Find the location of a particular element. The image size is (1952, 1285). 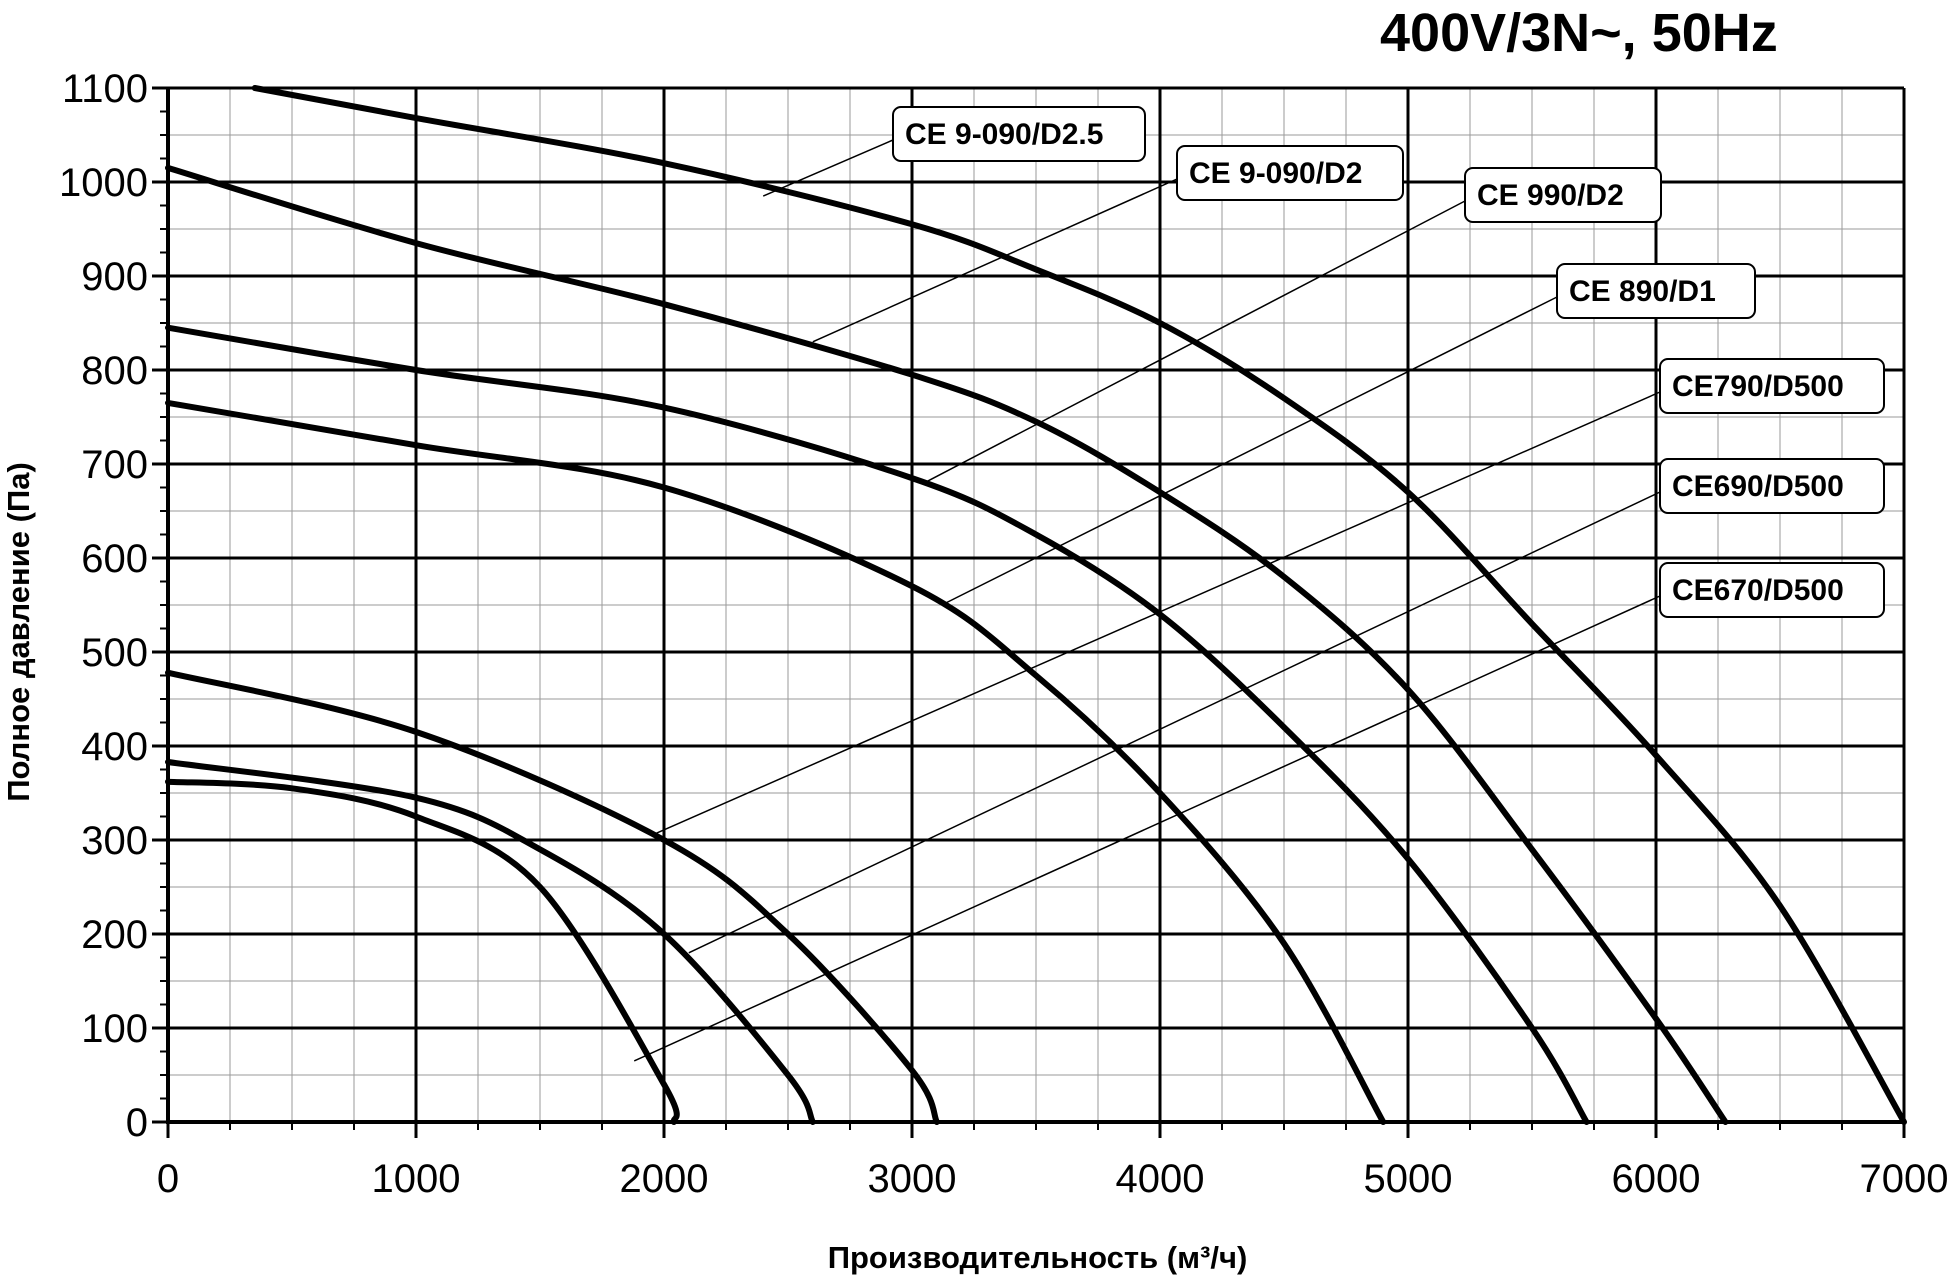

y-tick-label: 100 is located at coordinates (114, 1029).